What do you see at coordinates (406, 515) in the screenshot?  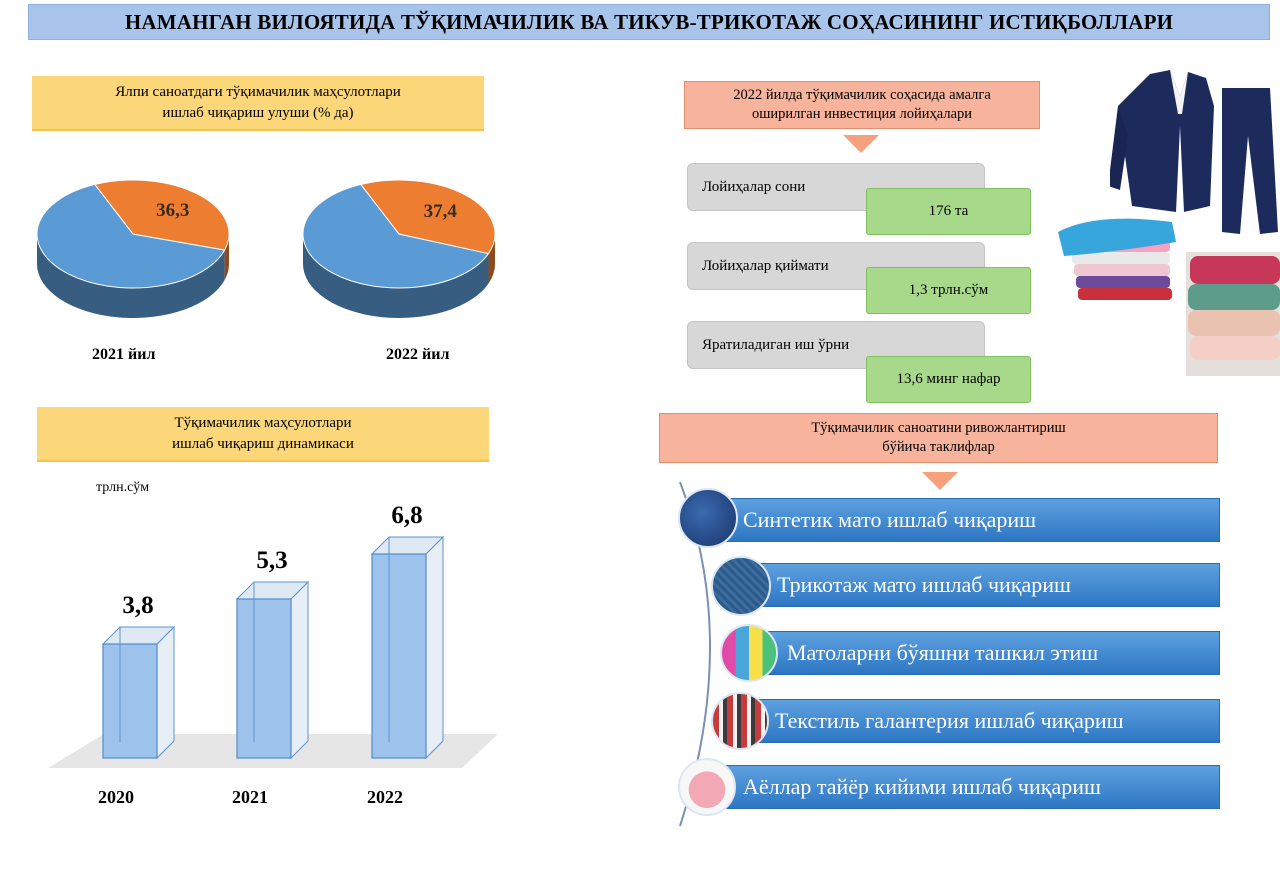 I see `bar-value-label: 6,8` at bounding box center [406, 515].